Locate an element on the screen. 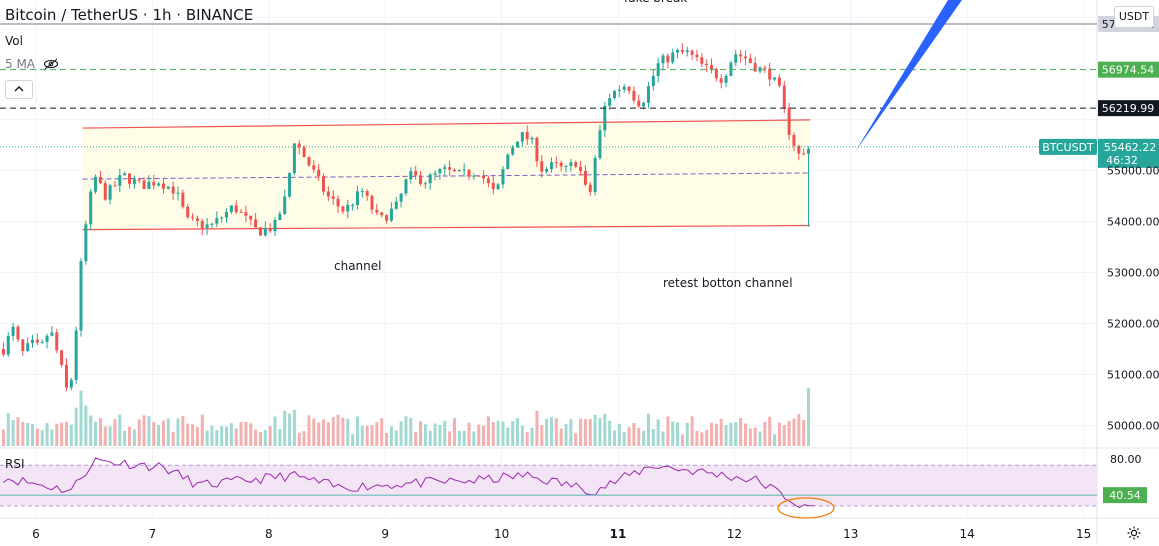  price-level-label: 56974.54 is located at coordinates (1128, 70).